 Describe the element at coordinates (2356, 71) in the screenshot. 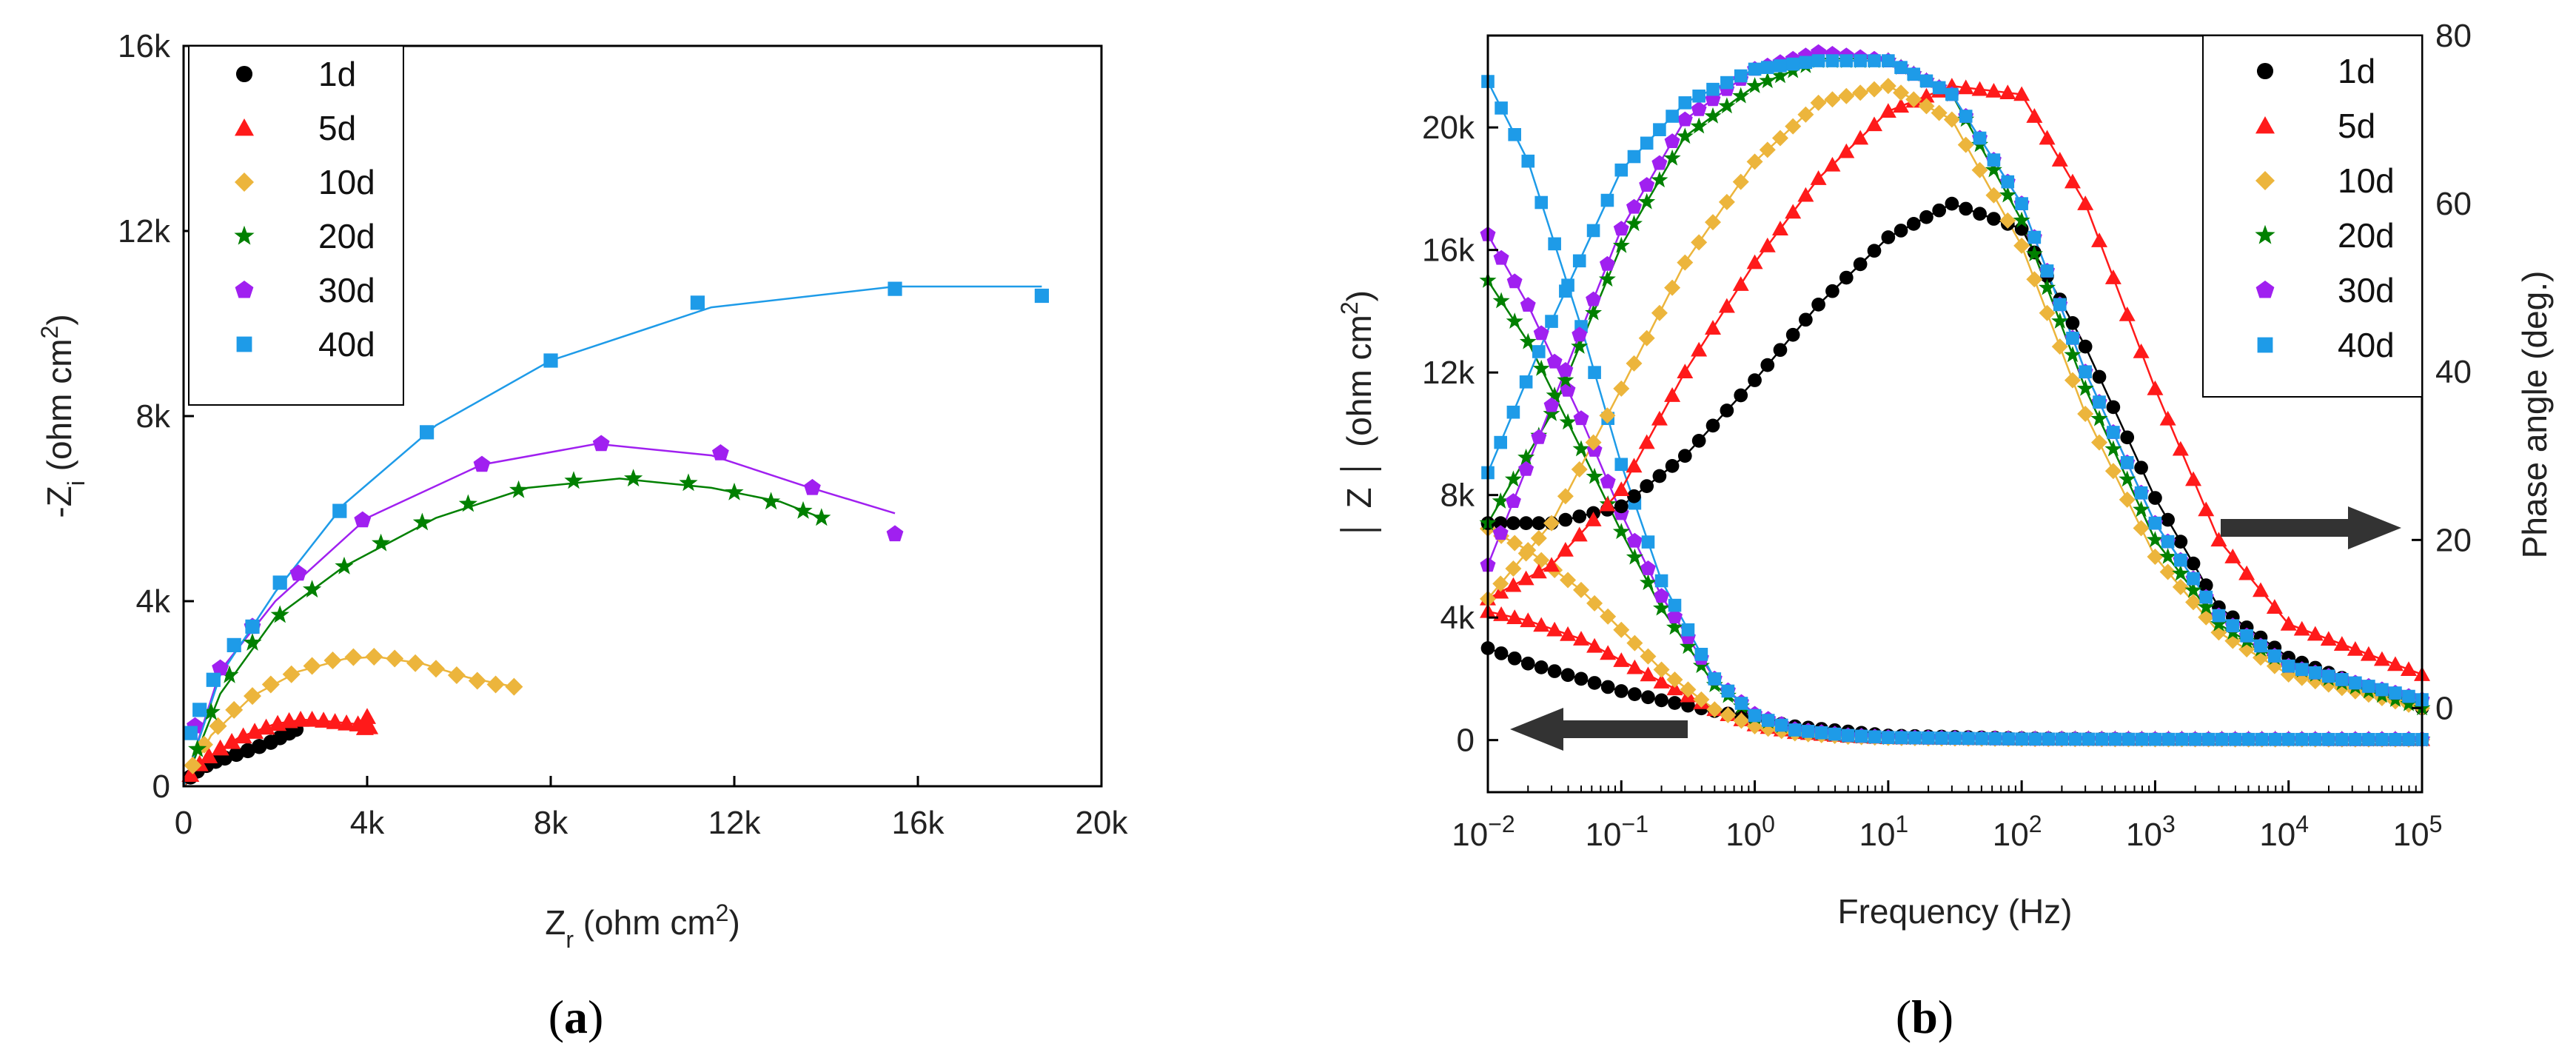

I see `legend-label-1d: 1d` at that location.